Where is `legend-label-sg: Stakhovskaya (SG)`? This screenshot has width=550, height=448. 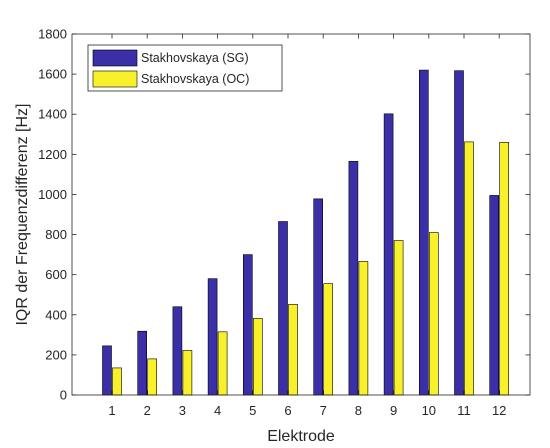 legend-label-sg: Stakhovskaya (SG) is located at coordinates (195, 58).